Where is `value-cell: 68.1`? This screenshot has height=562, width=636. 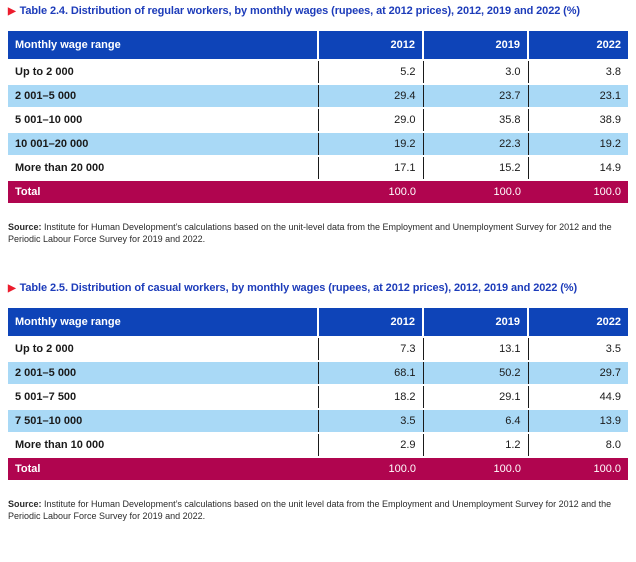 value-cell: 68.1 is located at coordinates (370, 373).